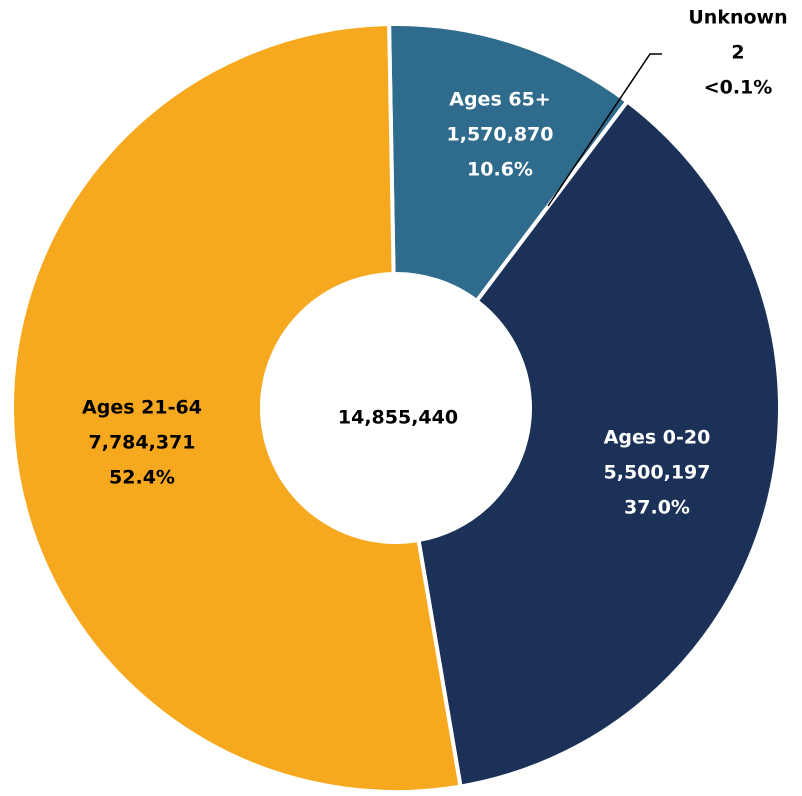  Describe the element at coordinates (398, 418) in the screenshot. I see `total-label: 14,855,440` at that location.